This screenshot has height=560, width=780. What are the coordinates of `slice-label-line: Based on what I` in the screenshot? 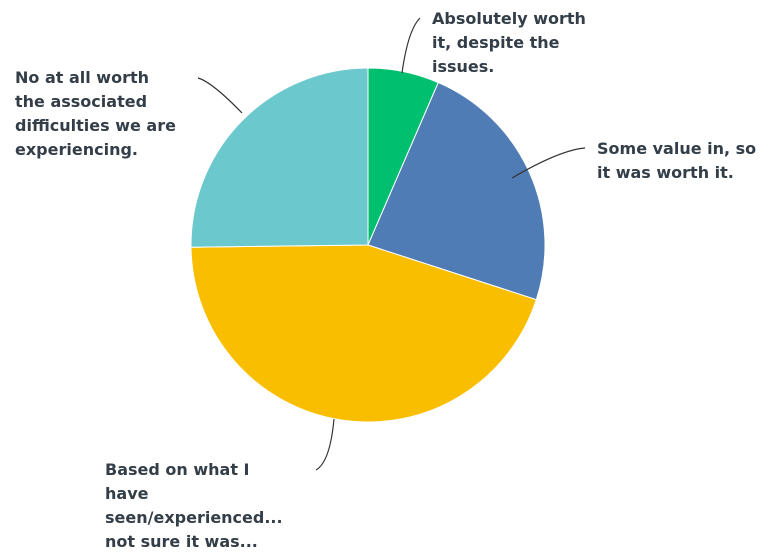 It's located at (177, 469).